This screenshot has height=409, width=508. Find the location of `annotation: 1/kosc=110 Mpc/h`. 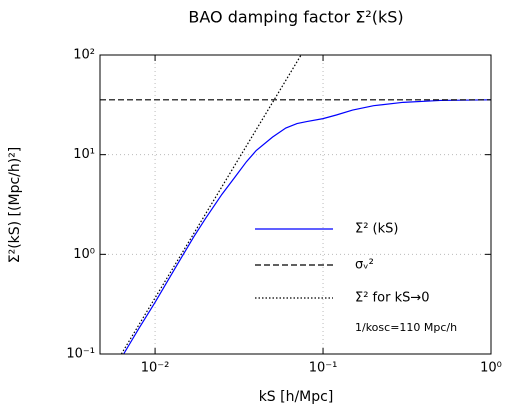

annotation: 1/kosc=110 Mpc/h is located at coordinates (406, 327).